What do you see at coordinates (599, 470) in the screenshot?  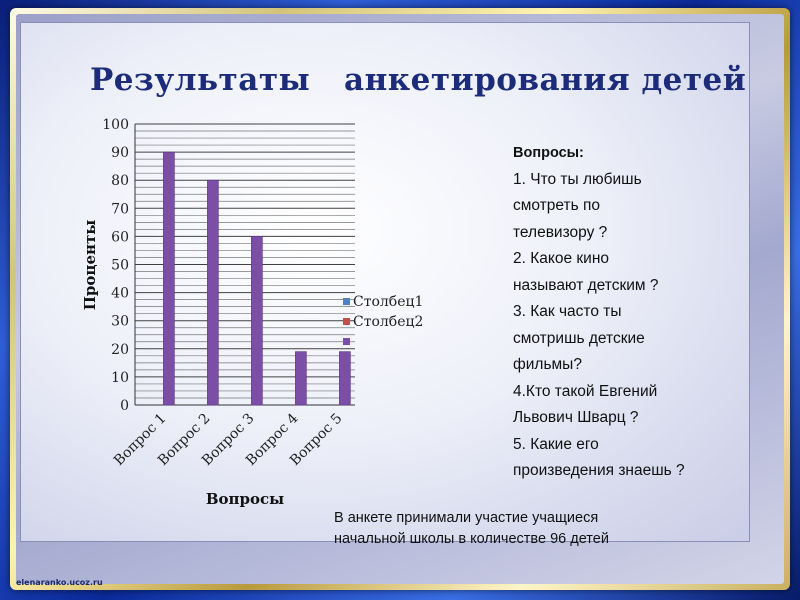 I see `question-line: произведения знаешь ?` at bounding box center [599, 470].